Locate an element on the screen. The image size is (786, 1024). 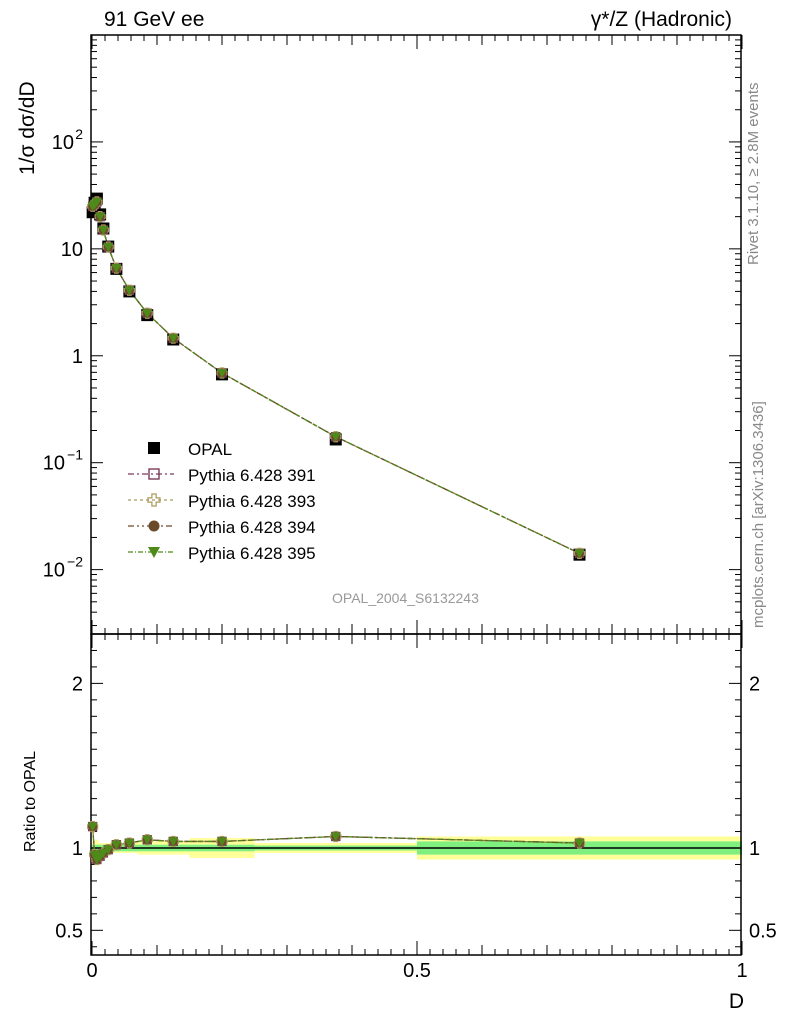
x-tick-label: 0.5 is located at coordinates (417, 971).